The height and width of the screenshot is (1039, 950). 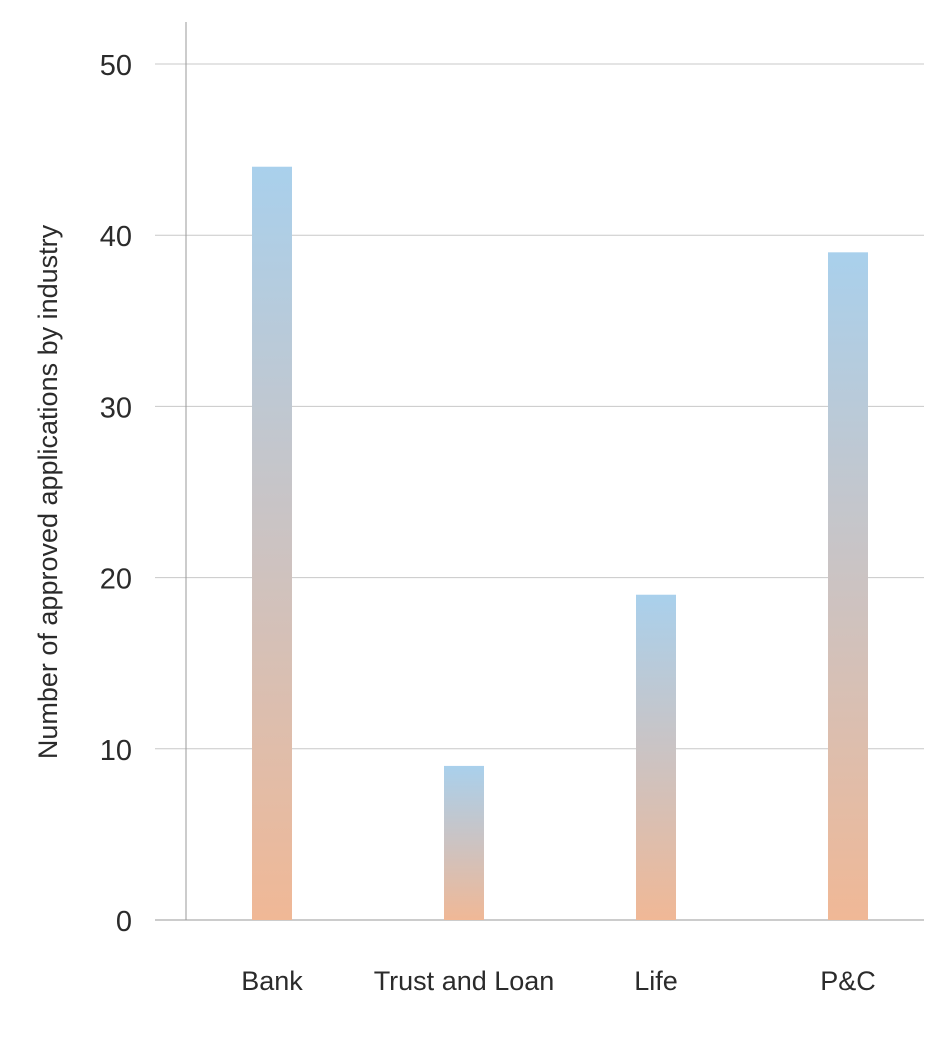 I want to click on bar-bank, so click(x=272, y=543).